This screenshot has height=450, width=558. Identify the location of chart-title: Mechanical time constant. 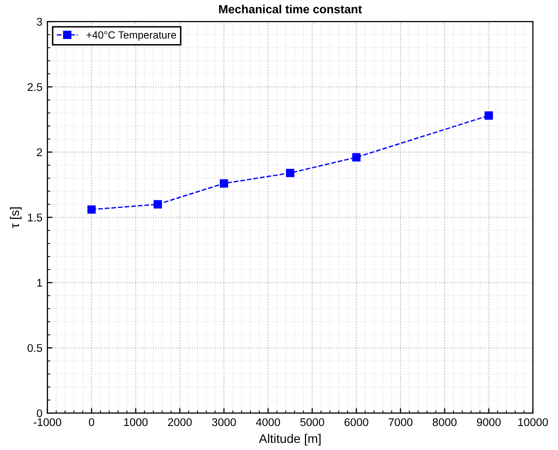
(290, 9).